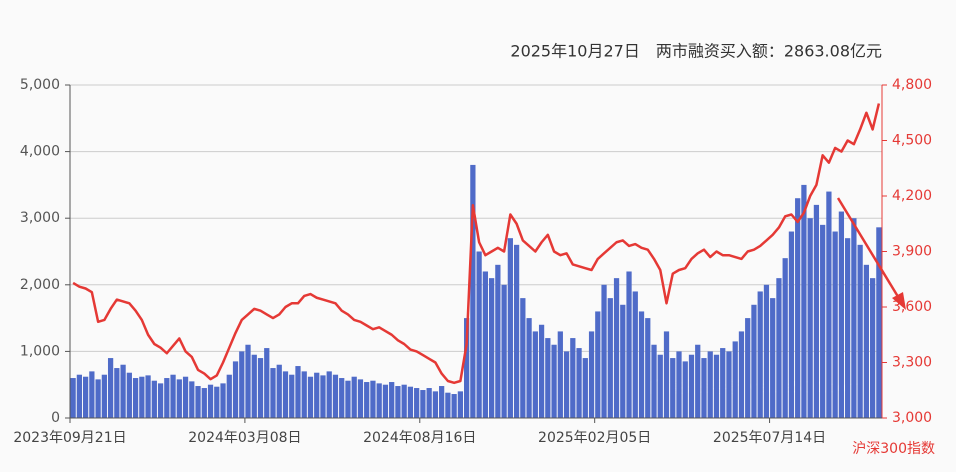 The width and height of the screenshot is (956, 472). What do you see at coordinates (419, 438) in the screenshot?
I see `x-tick-label: 2024年08月16日` at bounding box center [419, 438].